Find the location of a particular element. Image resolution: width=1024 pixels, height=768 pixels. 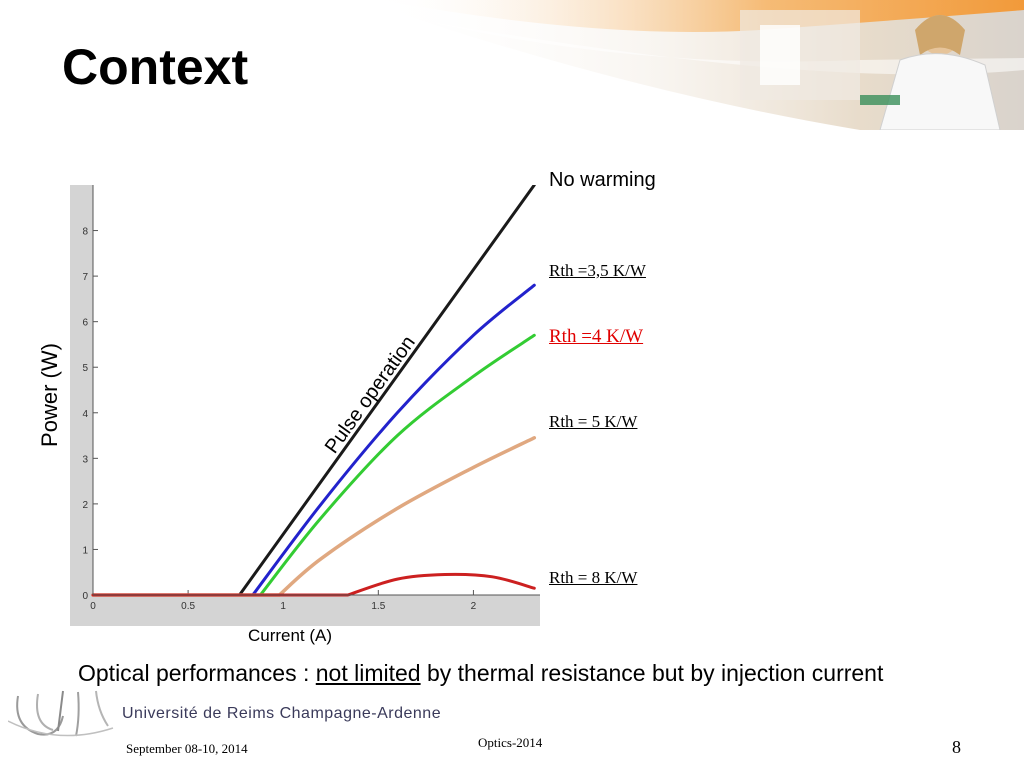

y-tick-label: 2 is located at coordinates (85, 505).